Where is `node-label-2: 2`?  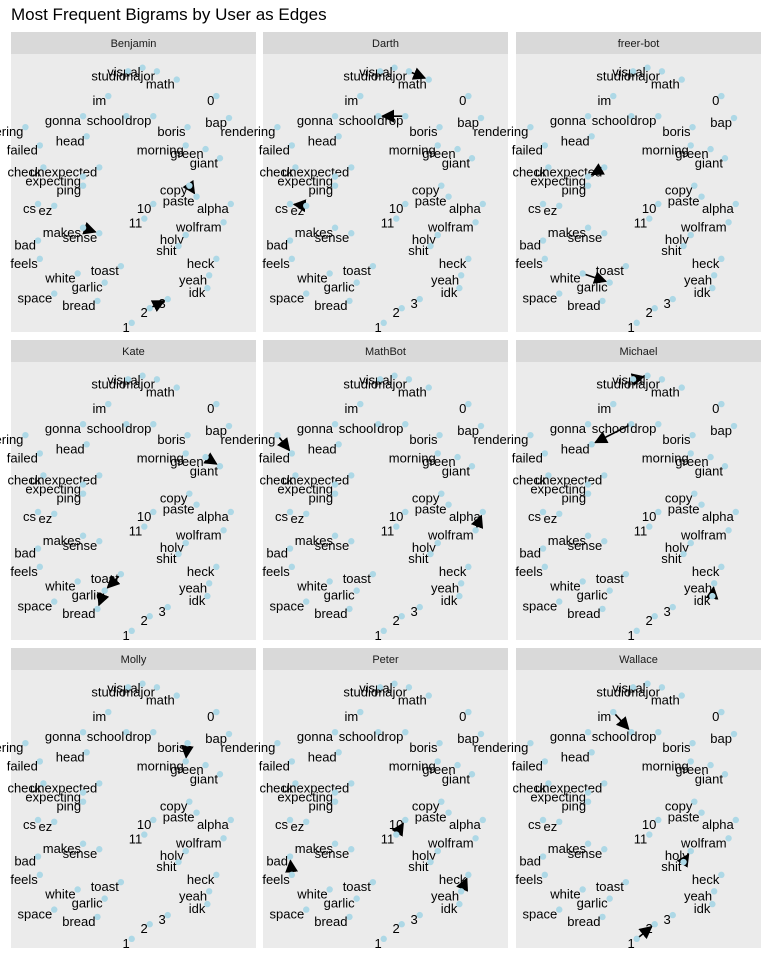 node-label-2: 2 is located at coordinates (143, 620).